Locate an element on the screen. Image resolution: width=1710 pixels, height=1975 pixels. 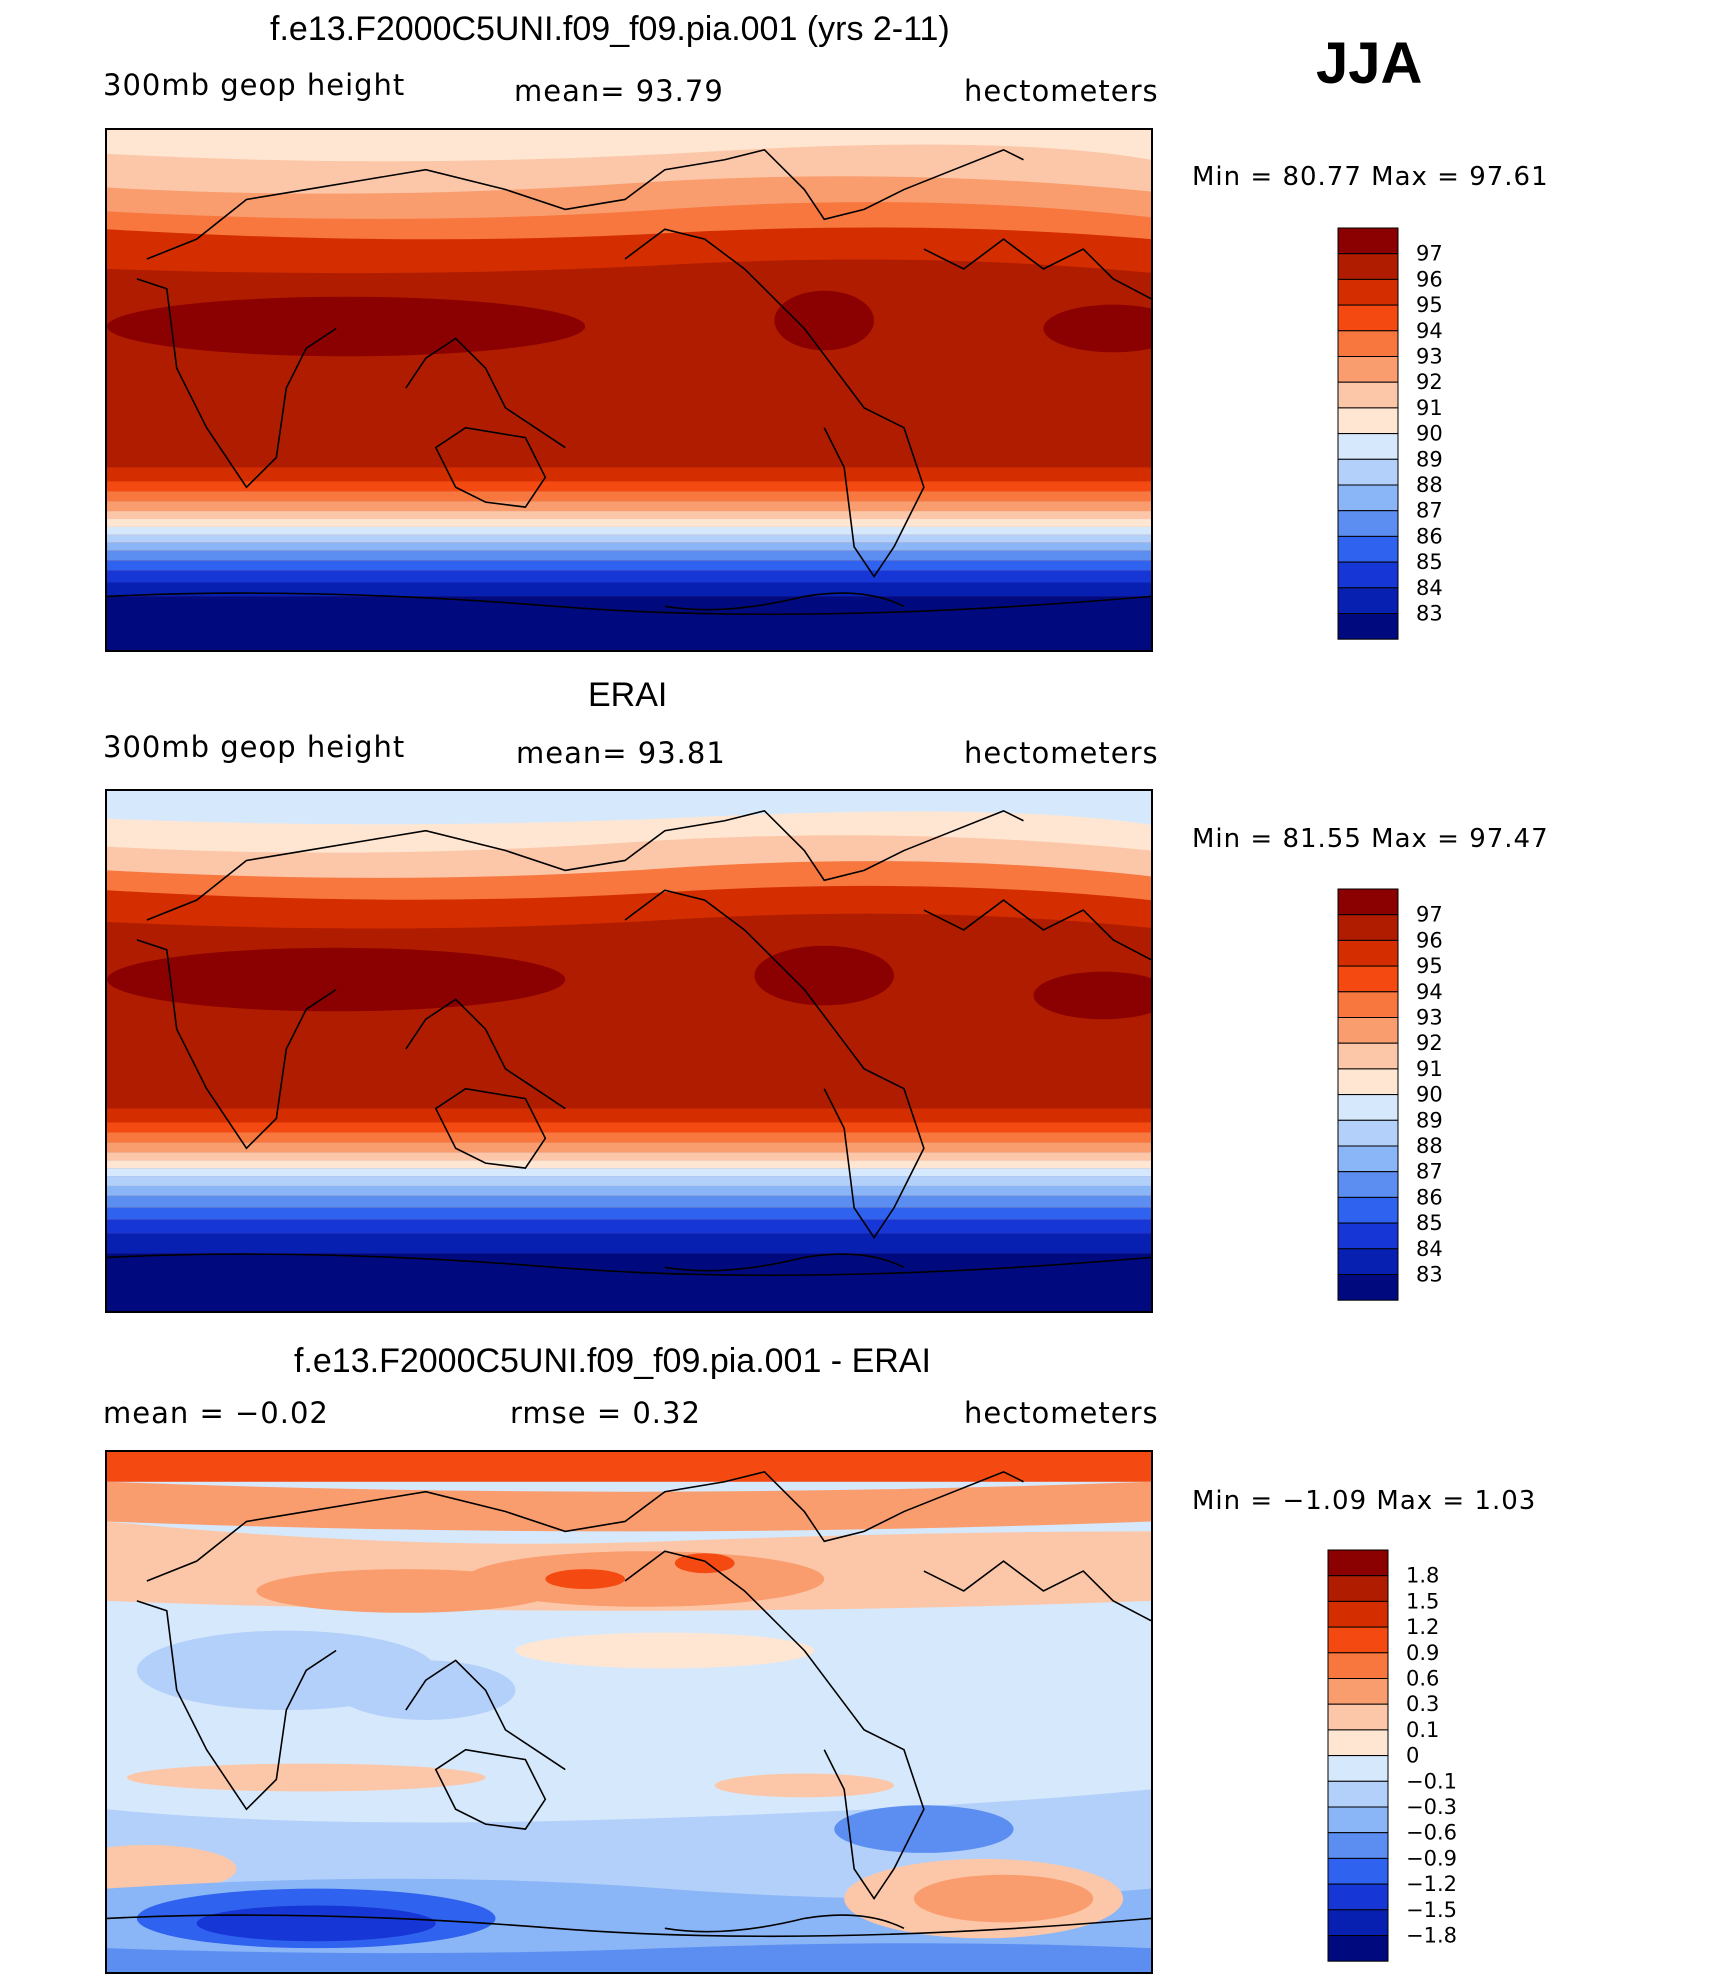
colorbar-tick-label: 1.5 is located at coordinates (1422, 1601).